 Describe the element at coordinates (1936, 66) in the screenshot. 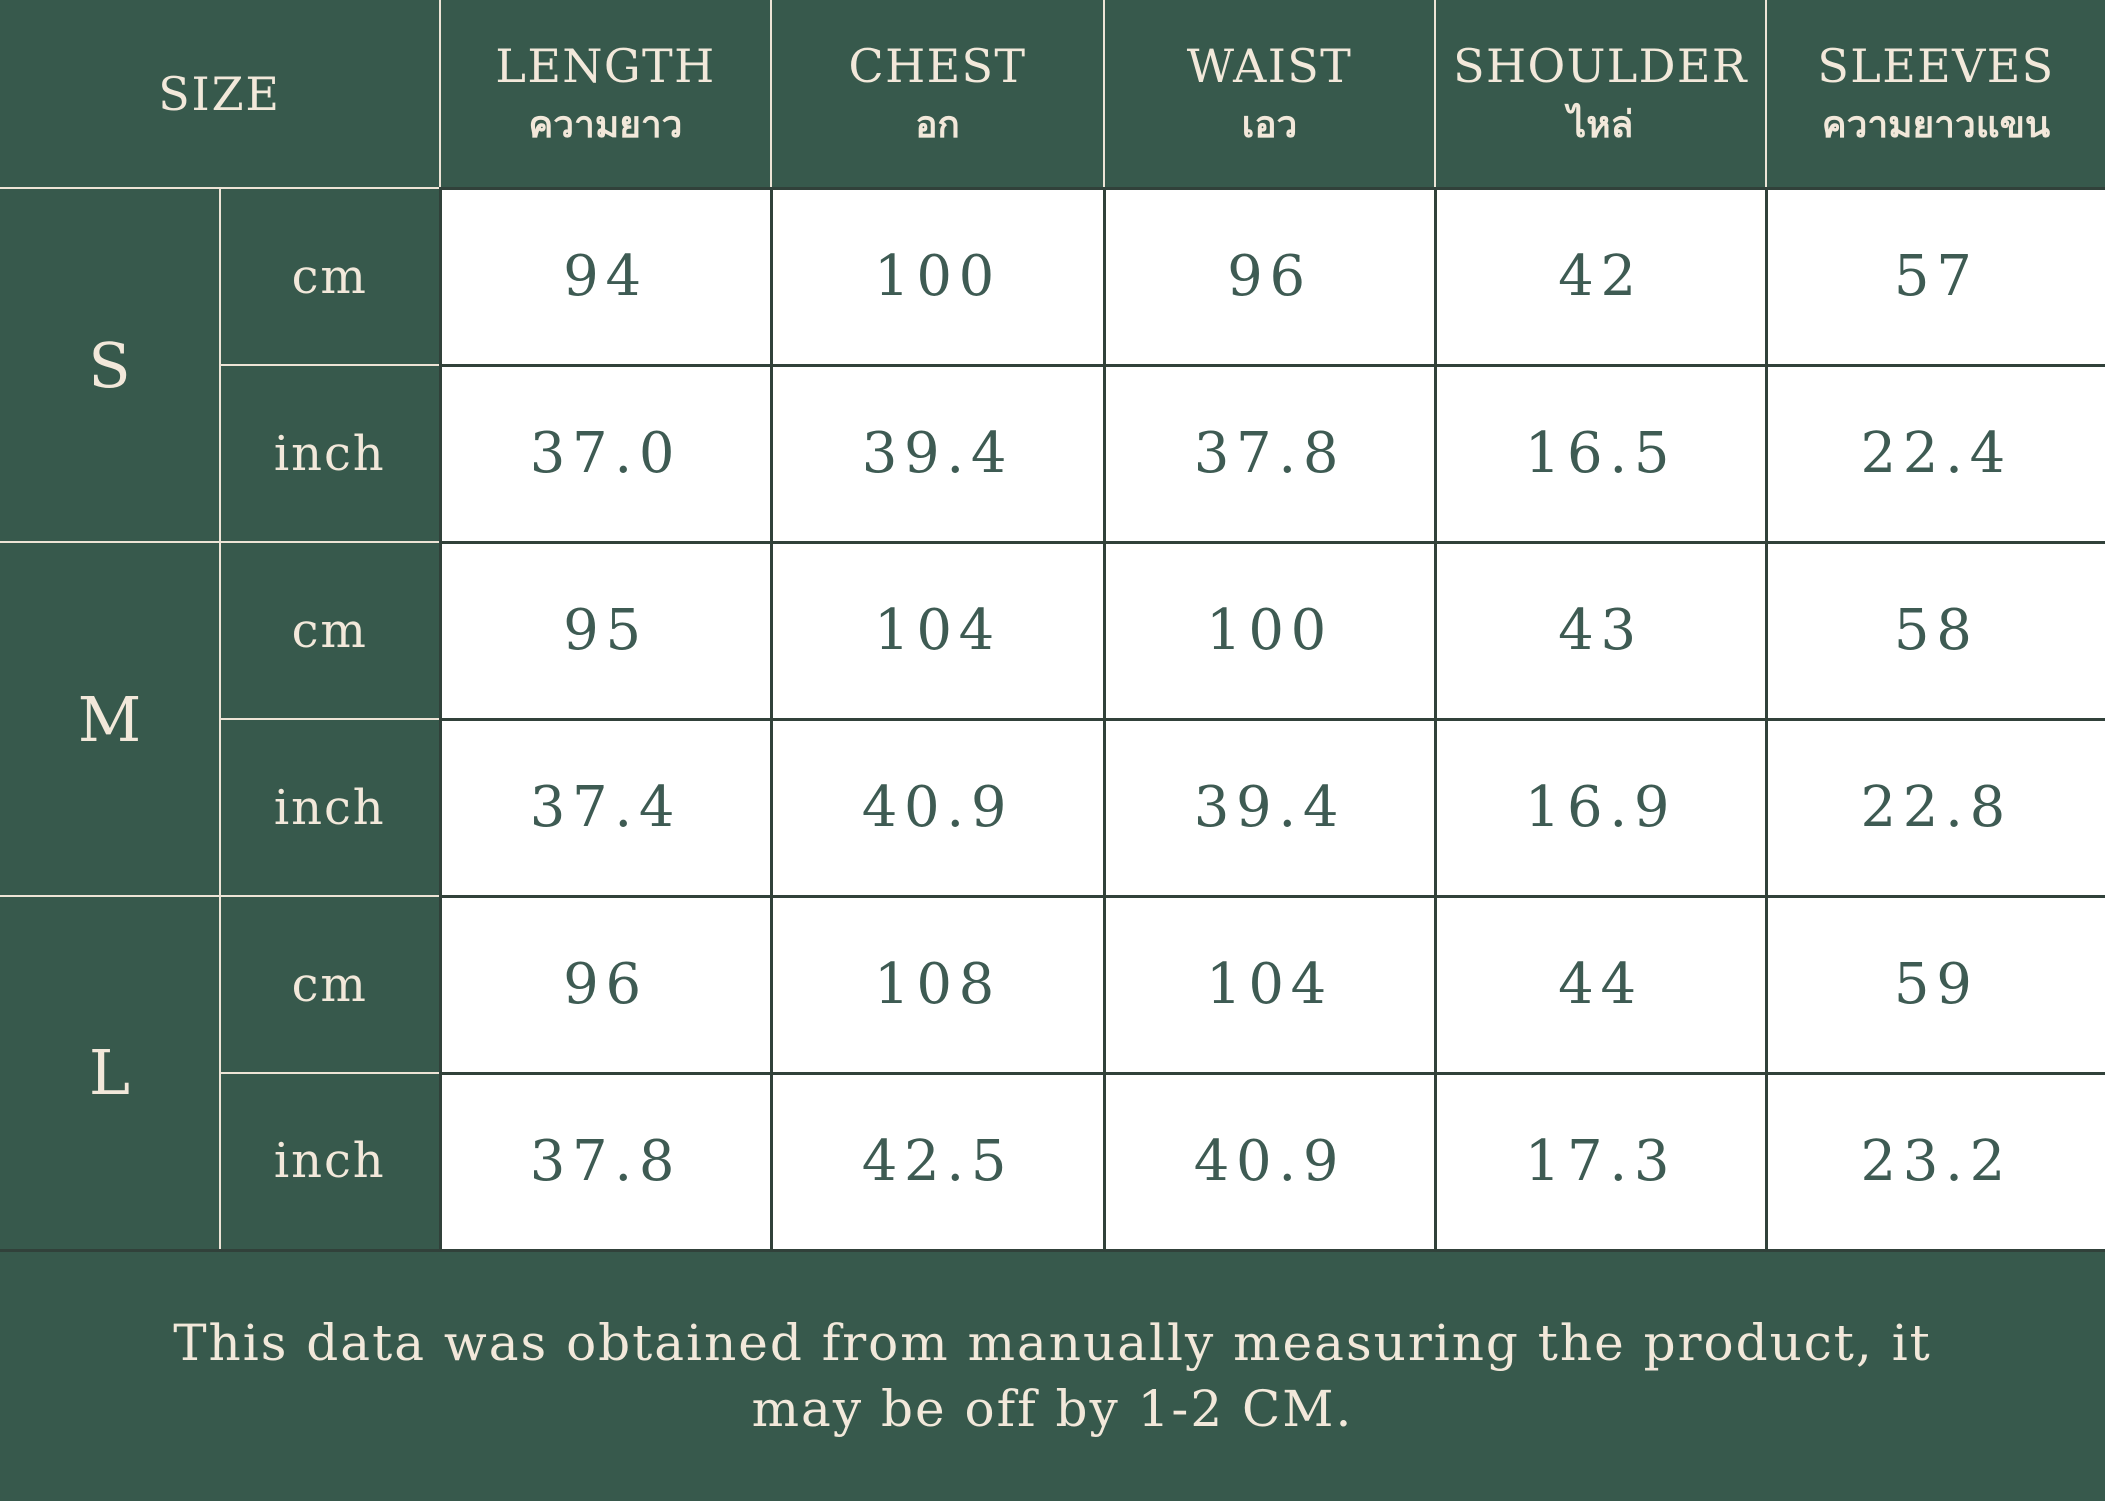

I see `column-header-sleeves-en: SLEEVES` at that location.